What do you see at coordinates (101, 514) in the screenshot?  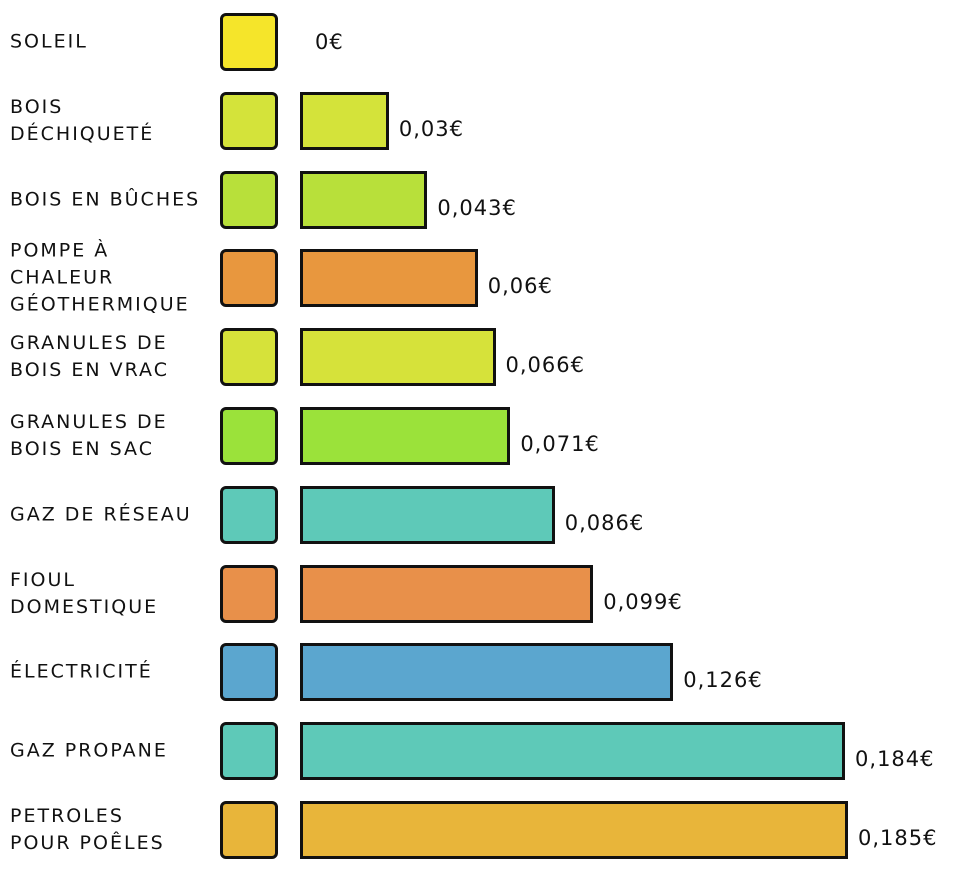 I see `category-label: GAZ DE RÉSEAU` at bounding box center [101, 514].